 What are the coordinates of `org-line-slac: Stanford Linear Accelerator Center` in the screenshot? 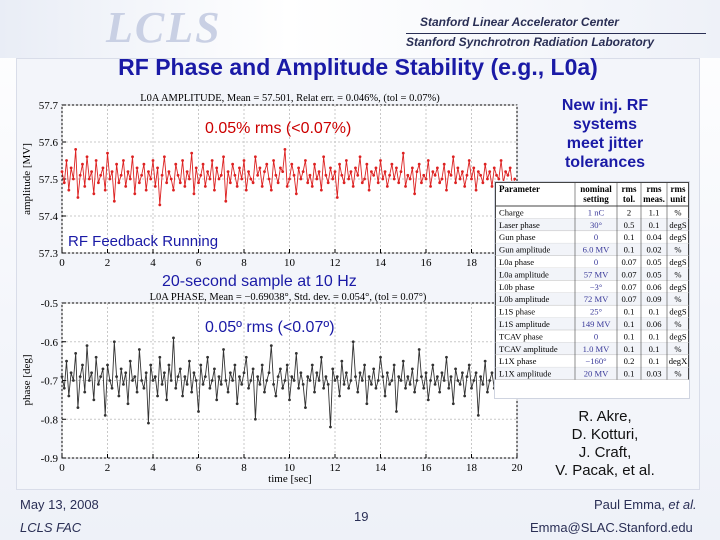 It's located at (519, 22).